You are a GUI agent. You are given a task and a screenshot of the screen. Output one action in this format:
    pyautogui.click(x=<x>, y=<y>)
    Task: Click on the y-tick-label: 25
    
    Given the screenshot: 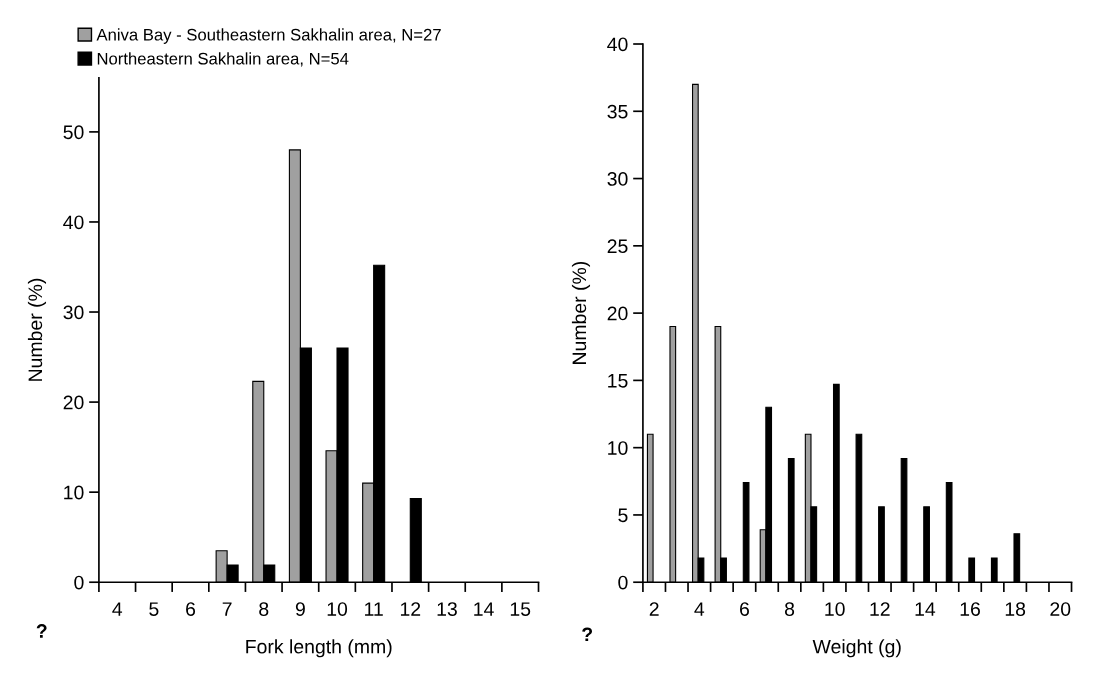 What is the action you would take?
    pyautogui.click(x=617, y=246)
    